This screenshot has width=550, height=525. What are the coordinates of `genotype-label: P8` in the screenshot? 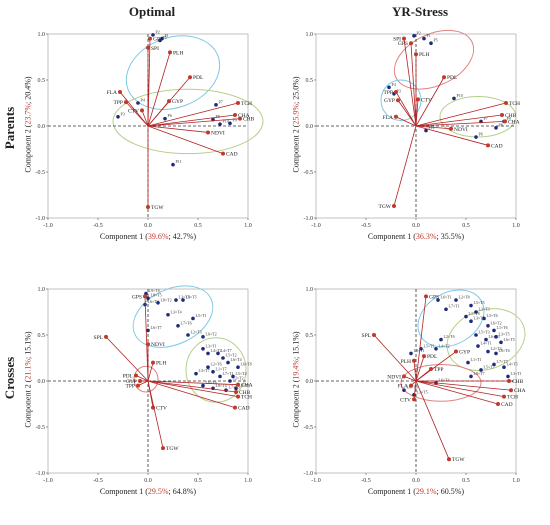 It's located at (218, 116).